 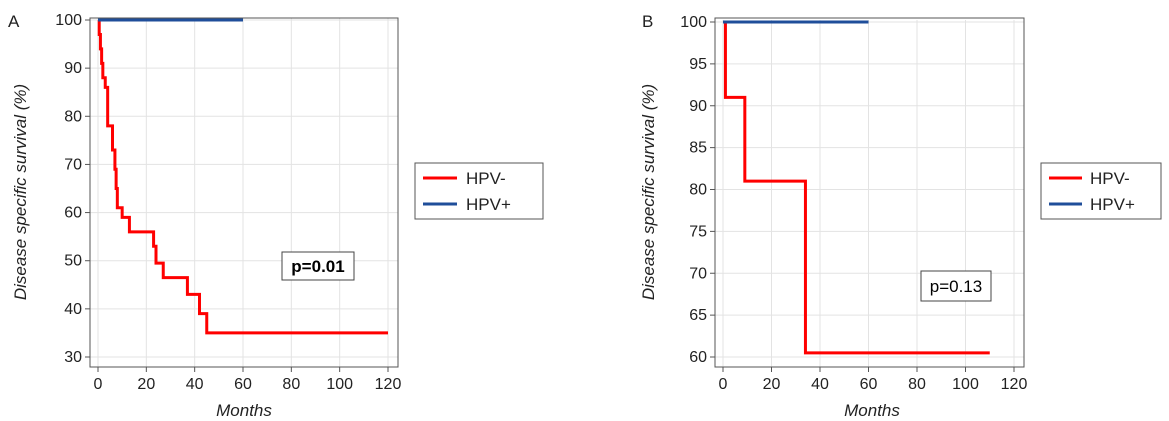 I want to click on y-tick-label: 65, so click(x=698, y=315).